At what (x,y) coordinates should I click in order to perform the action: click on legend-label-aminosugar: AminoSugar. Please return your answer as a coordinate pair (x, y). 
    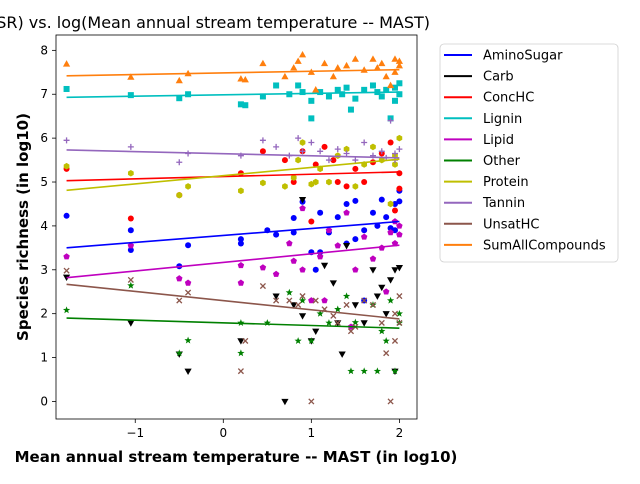
    Looking at the image, I should click on (523, 56).